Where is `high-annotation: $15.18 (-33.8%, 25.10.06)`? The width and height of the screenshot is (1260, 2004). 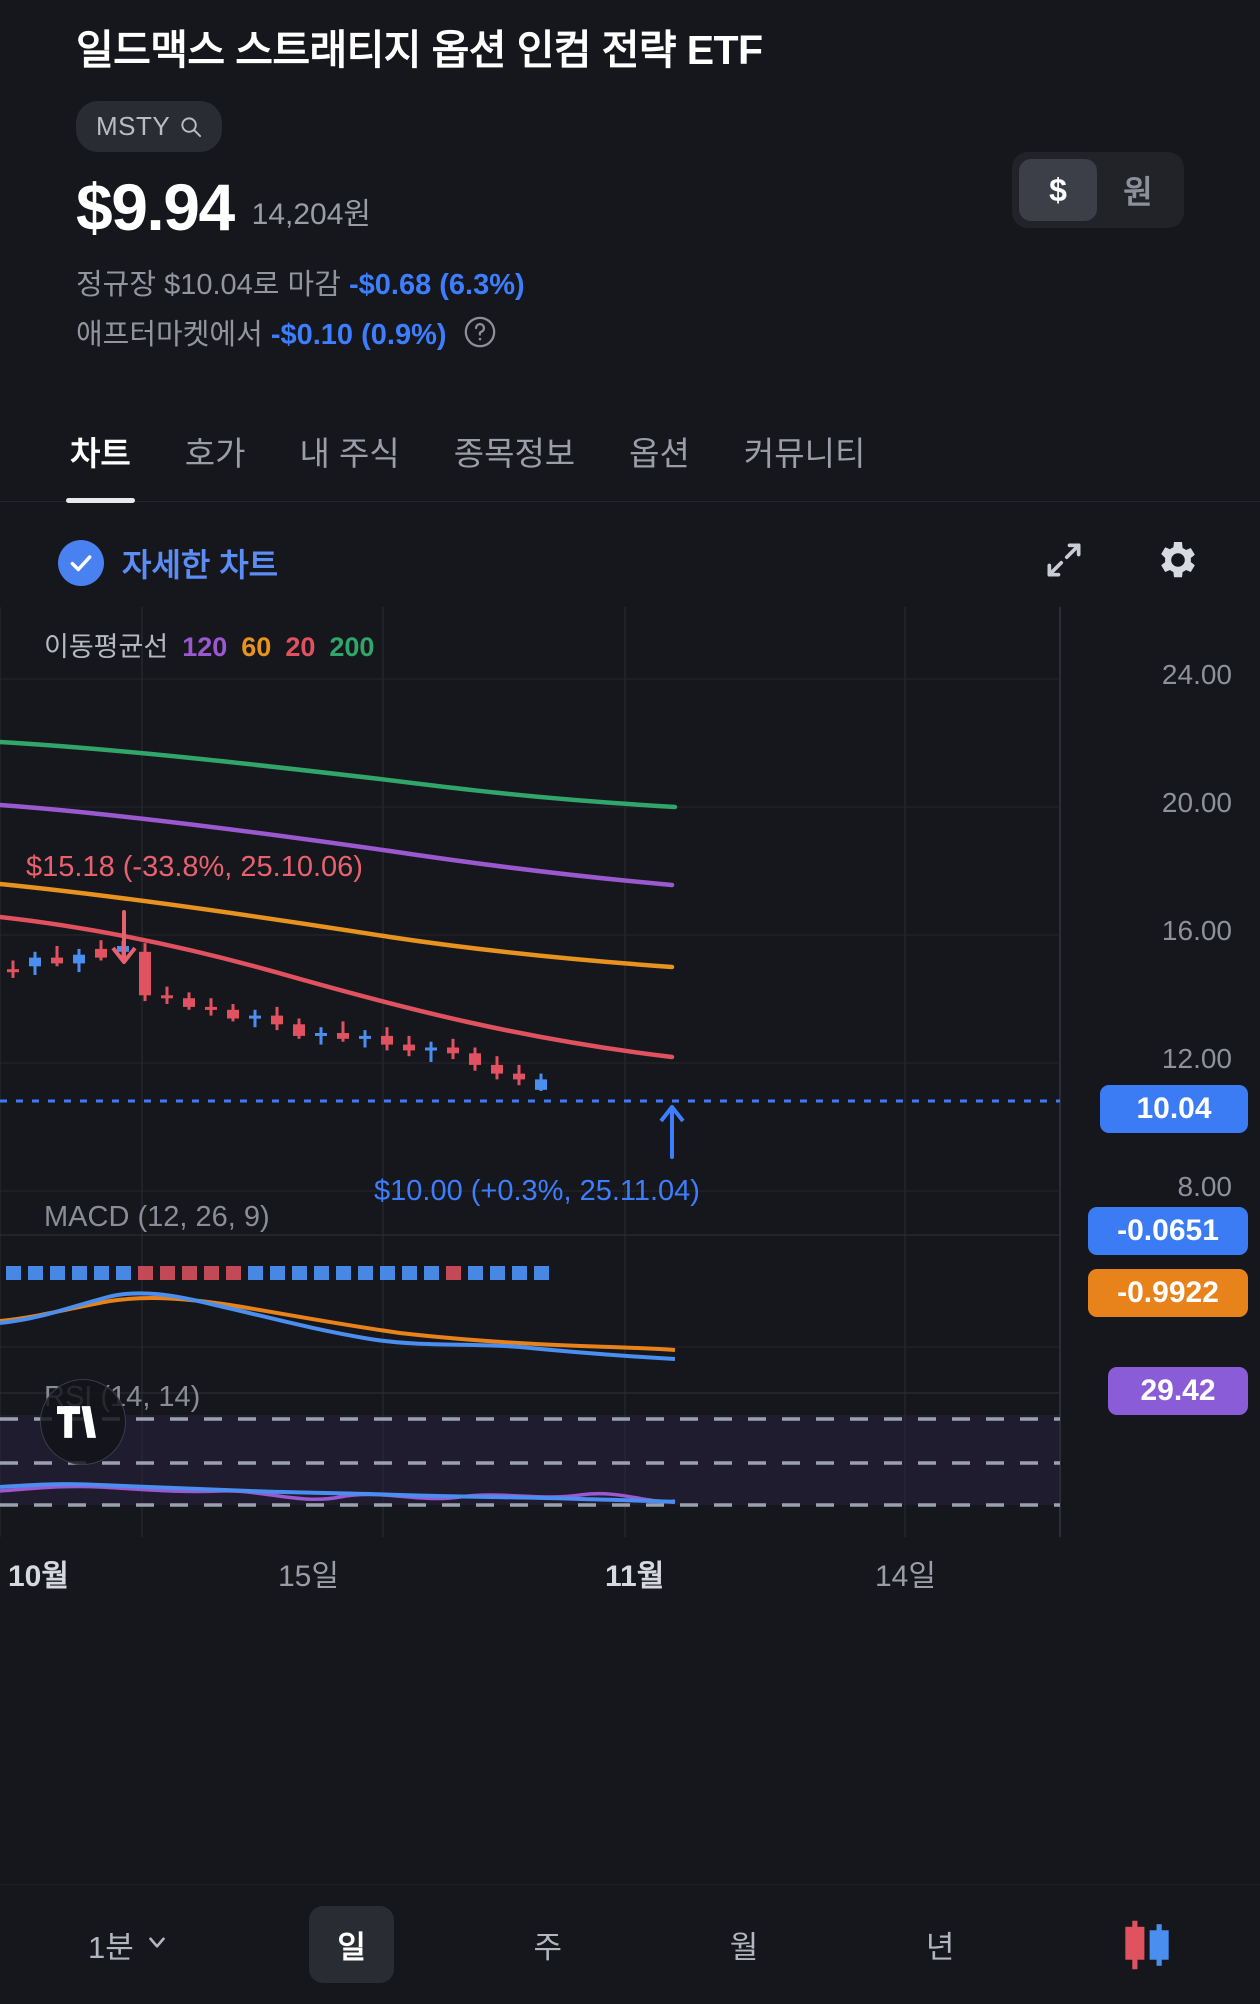
high-annotation: $15.18 (-33.8%, 25.10.06) is located at coordinates (194, 867).